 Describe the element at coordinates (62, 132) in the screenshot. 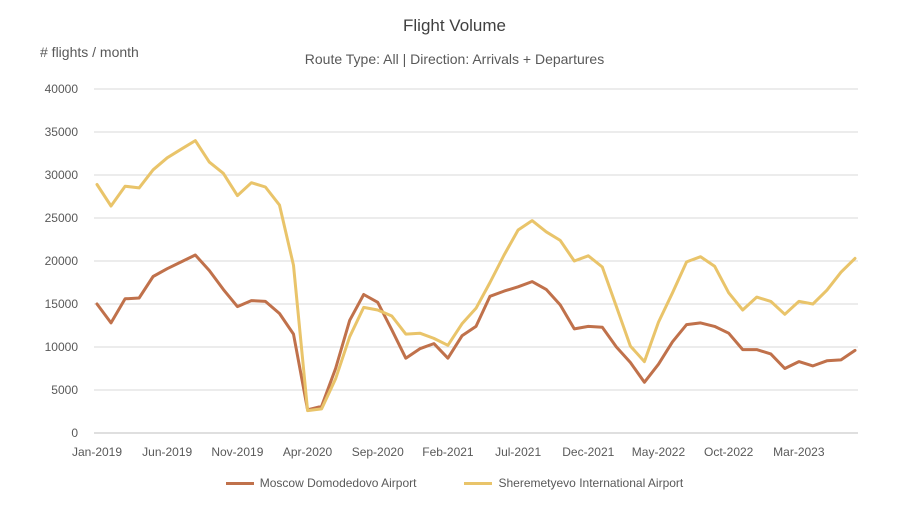

I see `y-tick-label: 35000` at that location.